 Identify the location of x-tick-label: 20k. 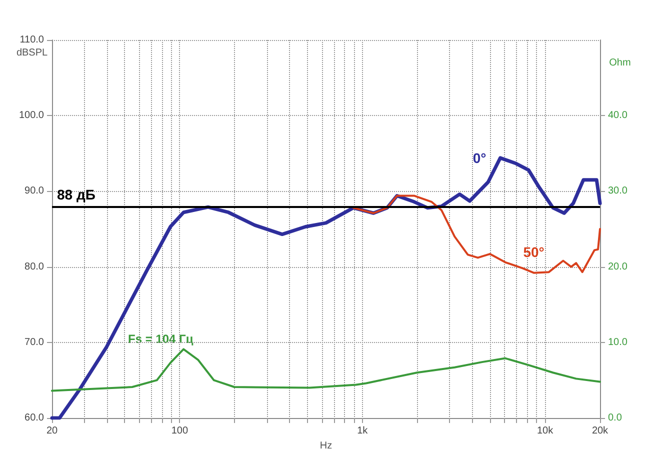
(601, 431).